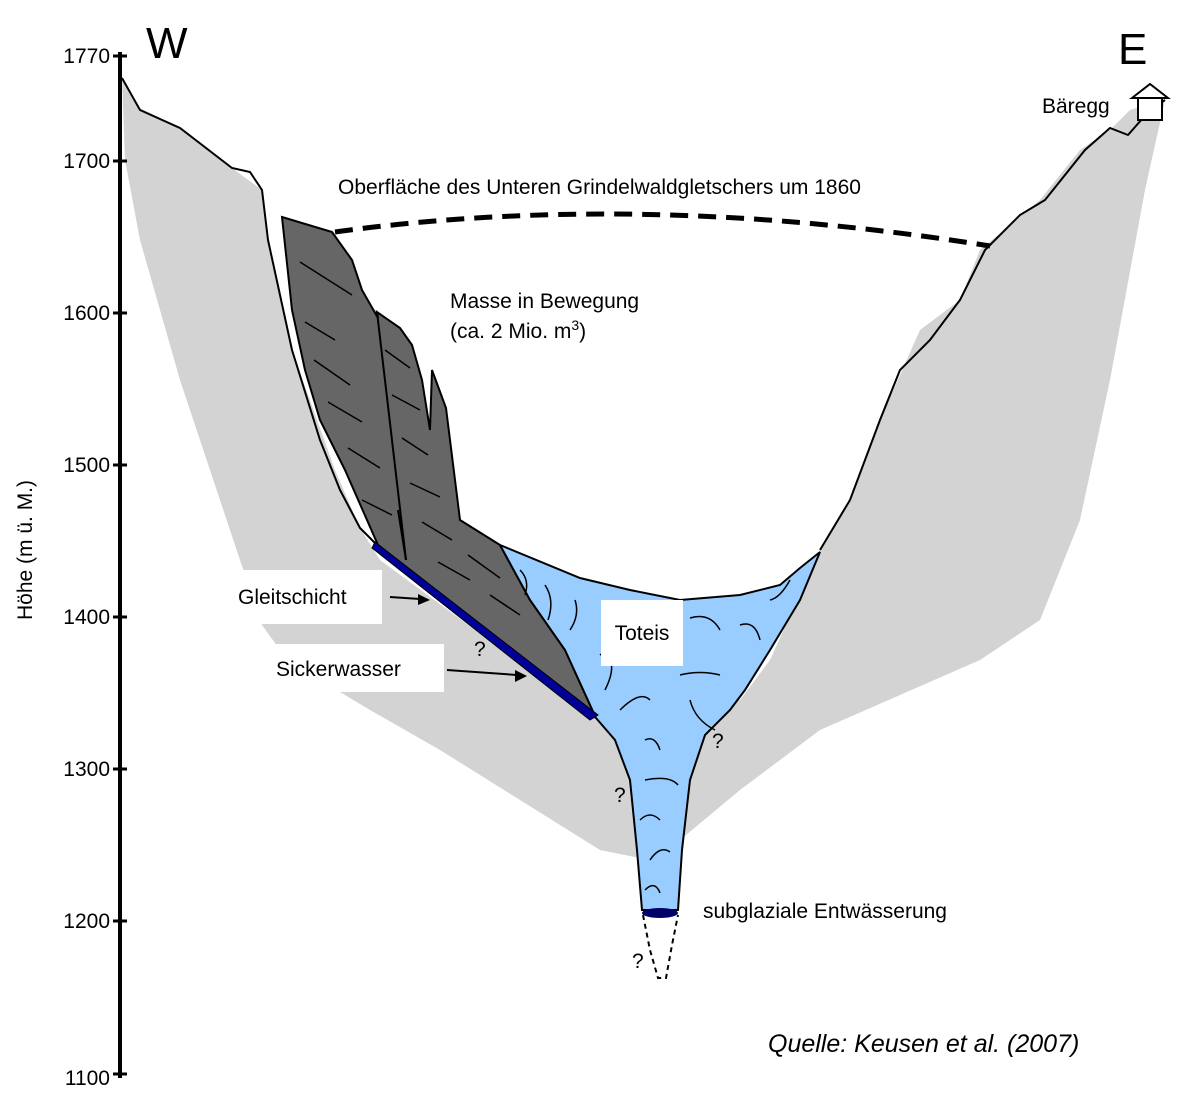 This screenshot has width=1194, height=1097. I want to click on tick-label-1700: 1700, so click(86, 161).